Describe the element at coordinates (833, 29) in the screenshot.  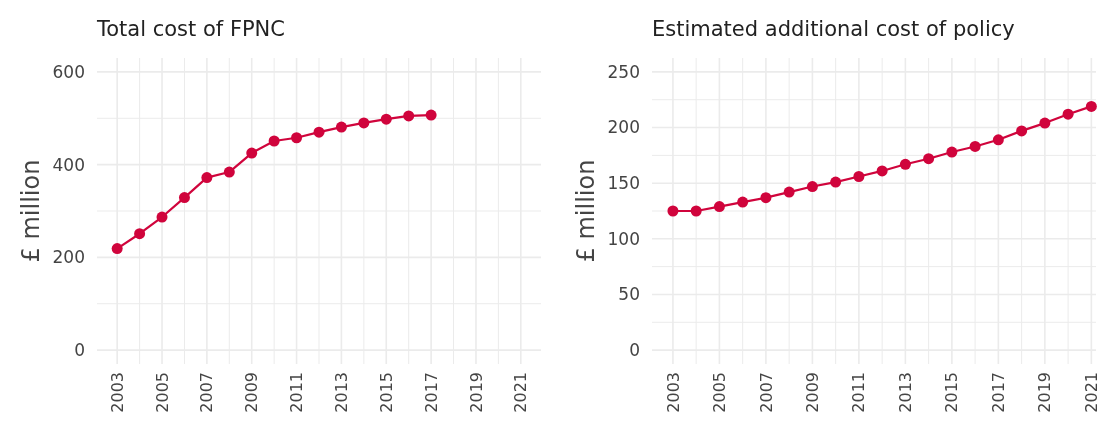
I see `chart-title: Estimated additional cost of policy` at that location.